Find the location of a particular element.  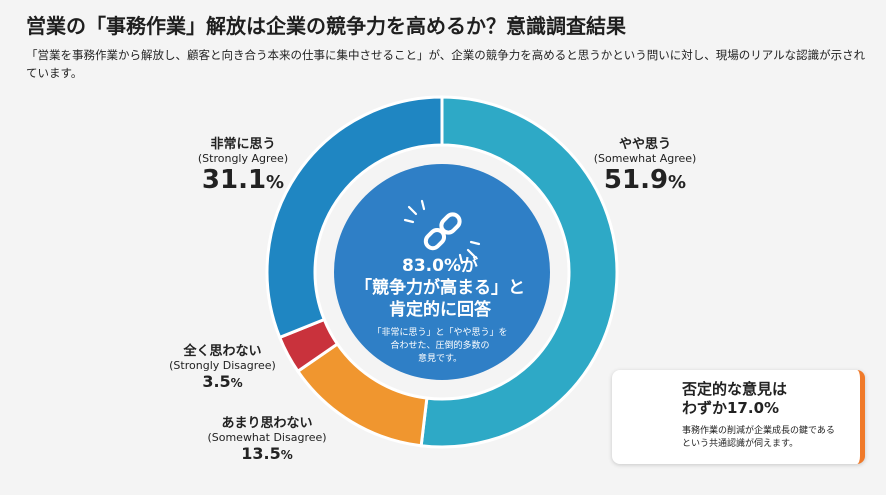

label-strongly-agree: 非常に思う (Strongly Agree) 31.1% is located at coordinates (243, 165).